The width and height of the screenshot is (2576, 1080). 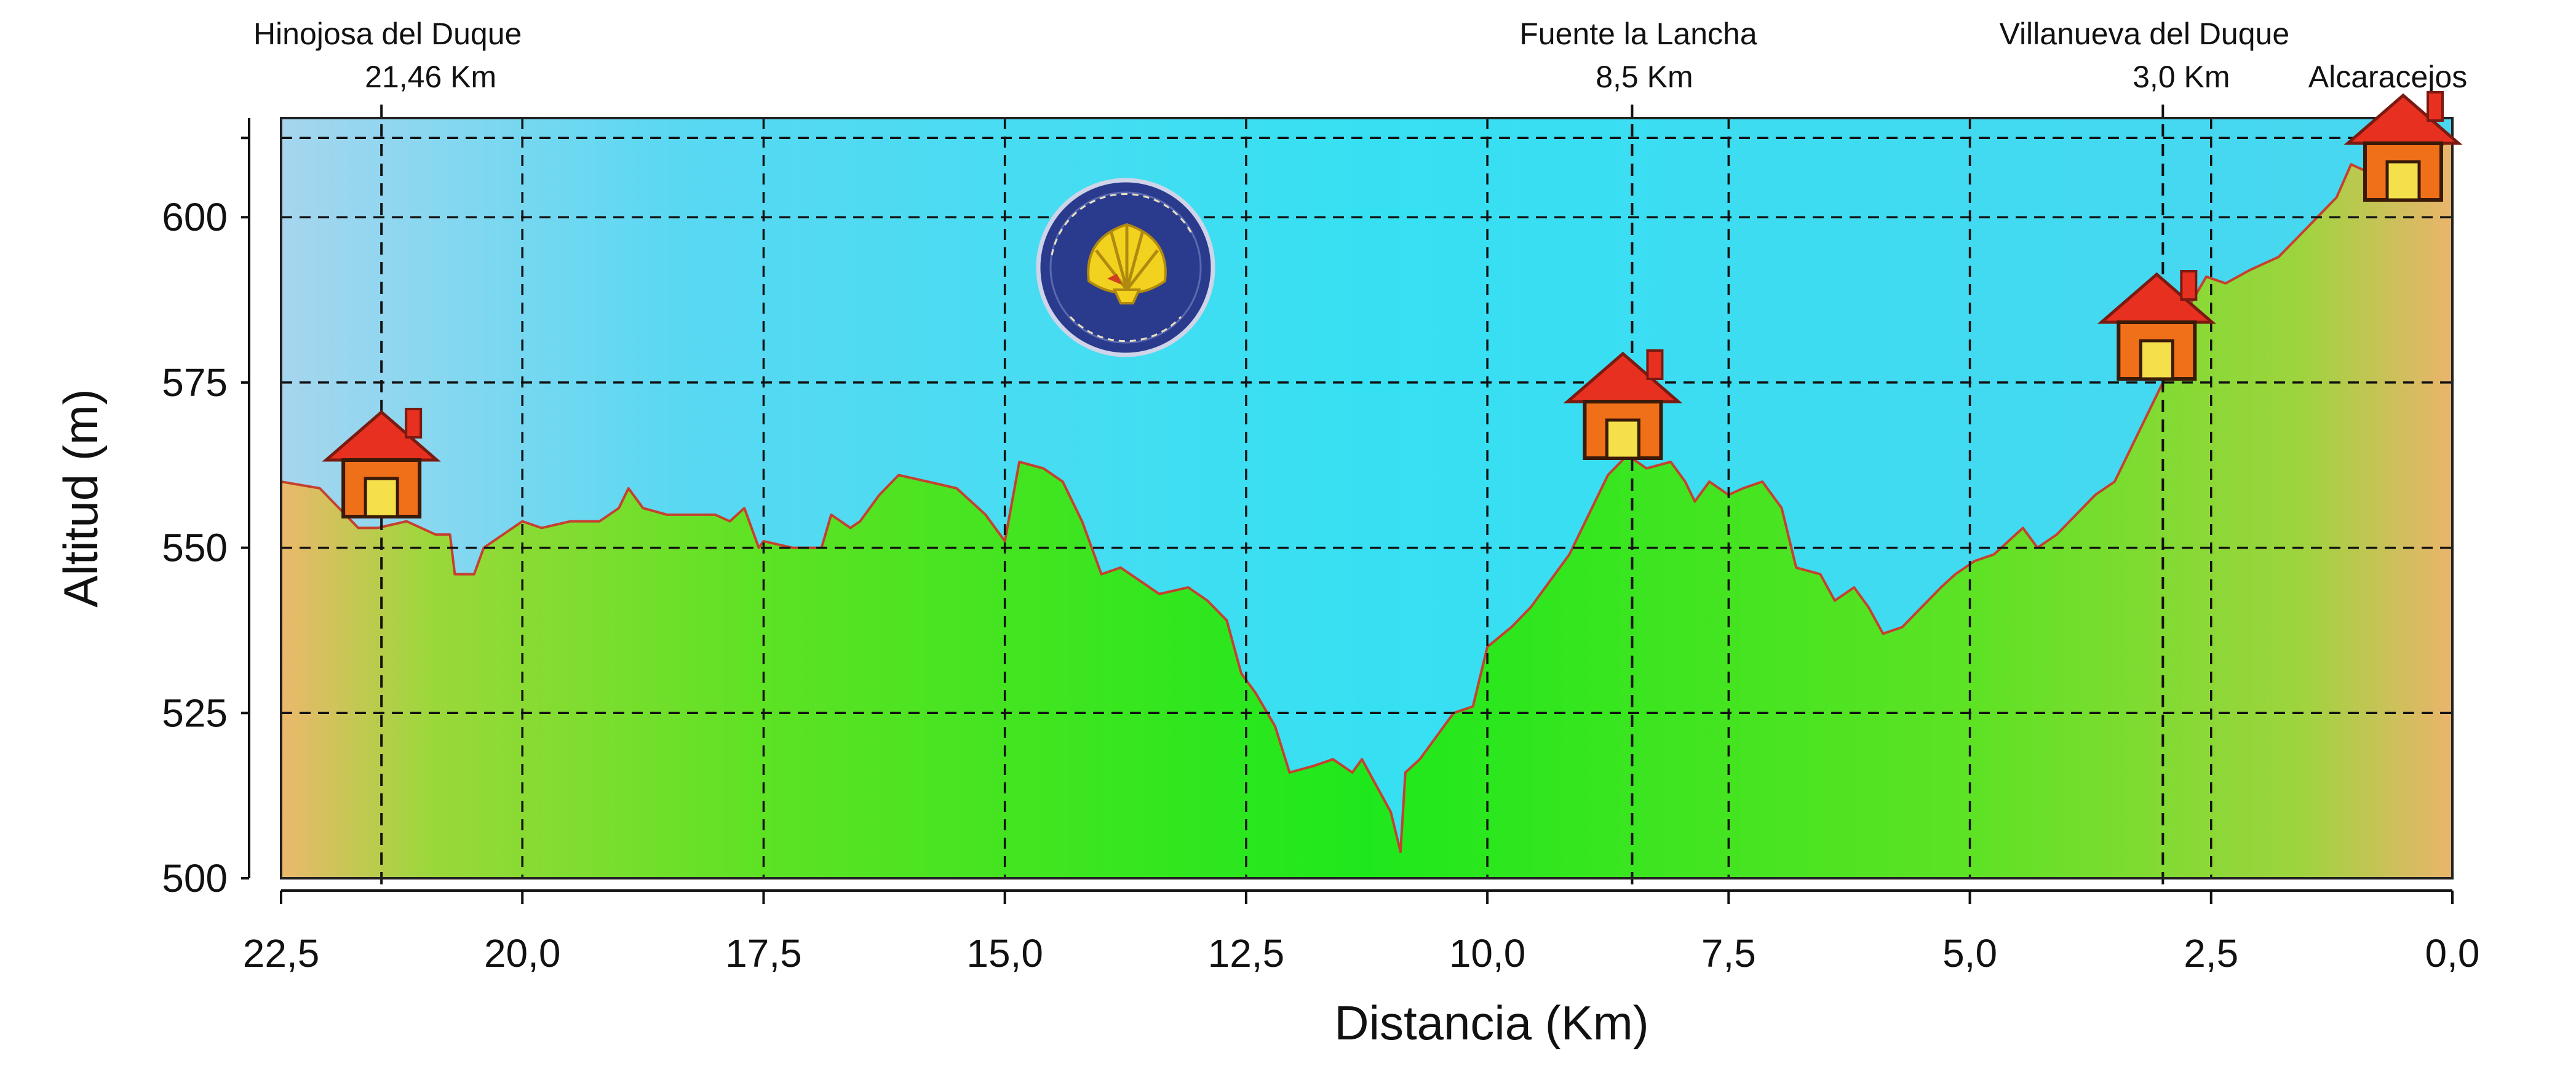 What do you see at coordinates (1127, 264) in the screenshot?
I see `scallop-shell-icon` at bounding box center [1127, 264].